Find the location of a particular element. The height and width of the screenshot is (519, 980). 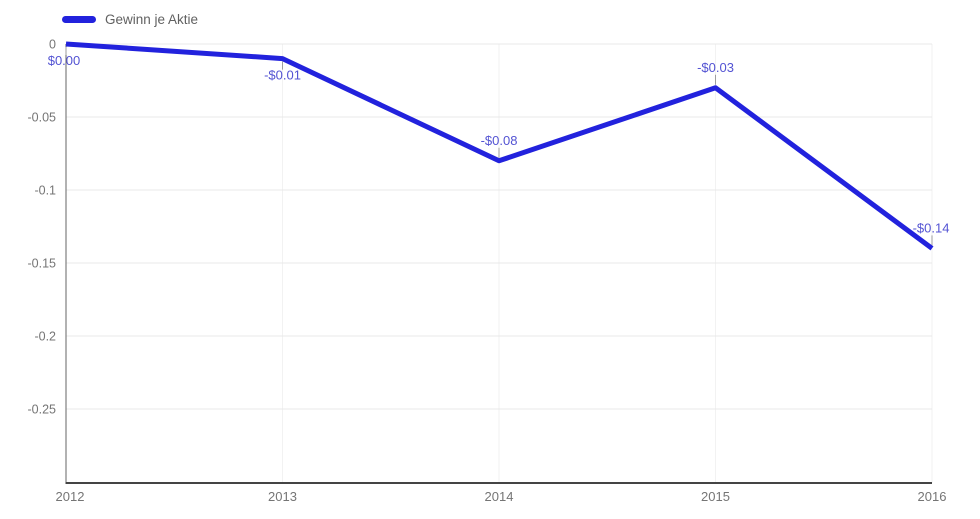

x-axis-tick-label: 2016 is located at coordinates (932, 496).